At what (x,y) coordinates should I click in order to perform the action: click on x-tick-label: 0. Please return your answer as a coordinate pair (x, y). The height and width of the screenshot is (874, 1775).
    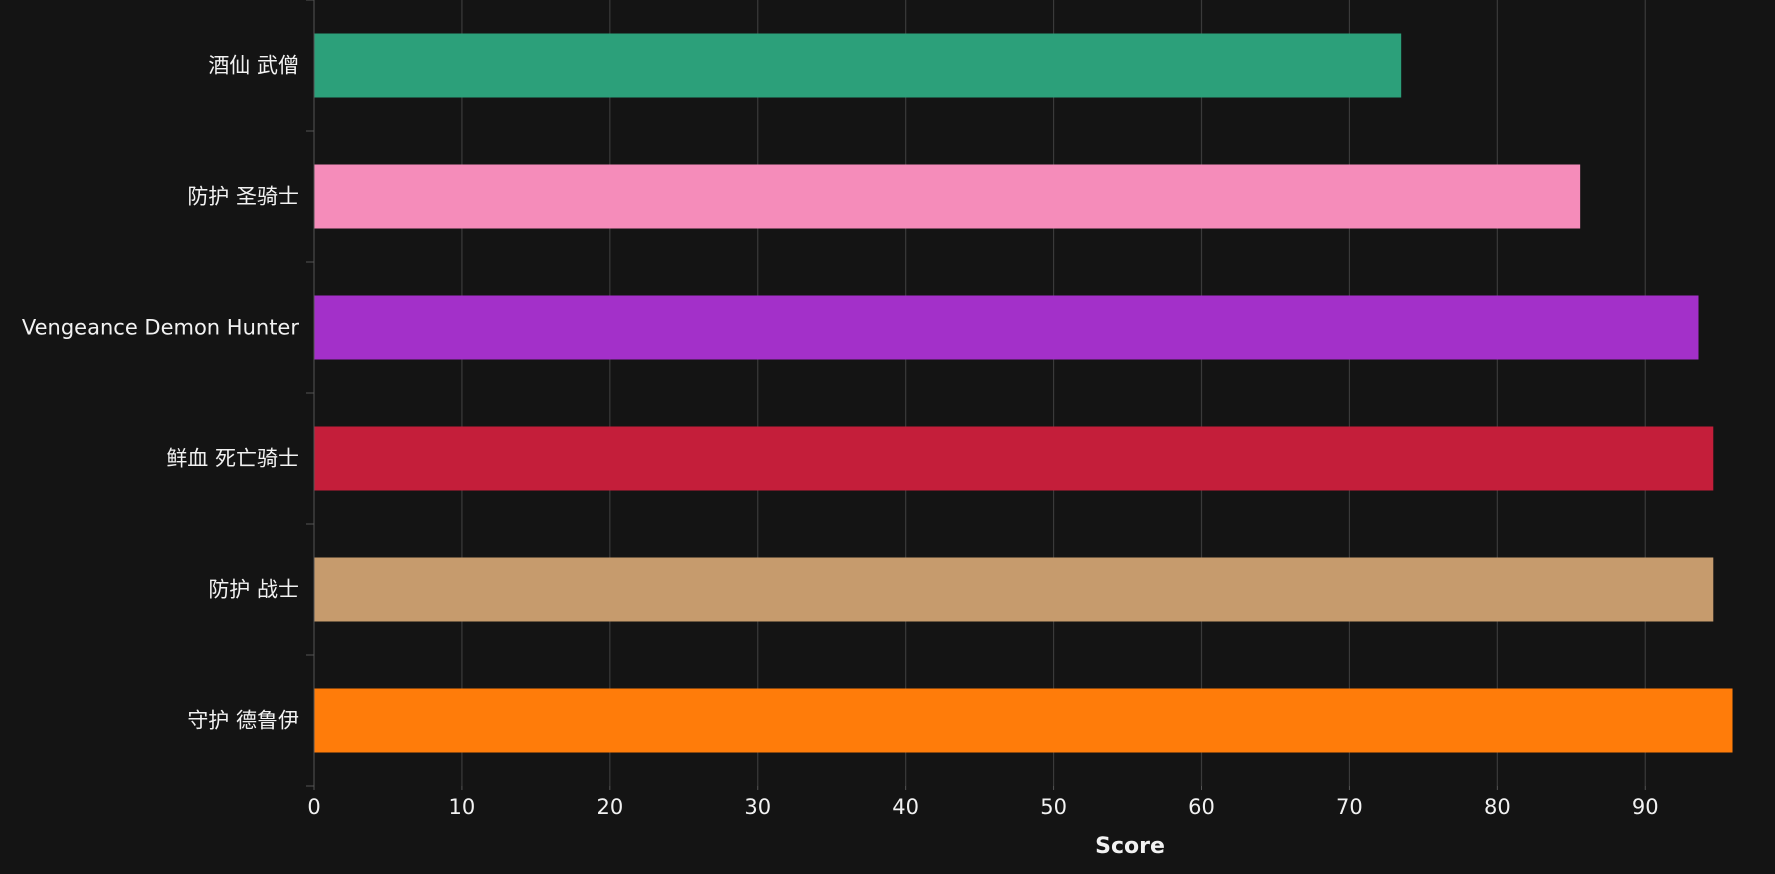
    Looking at the image, I should click on (313, 807).